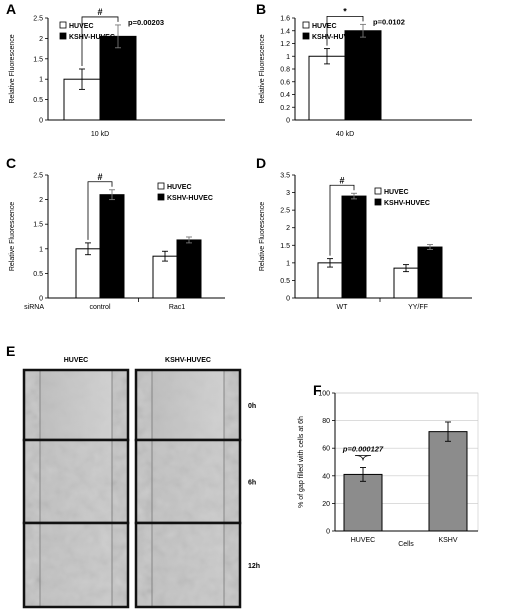  I want to click on p-value: p=0.000127, so click(363, 449).